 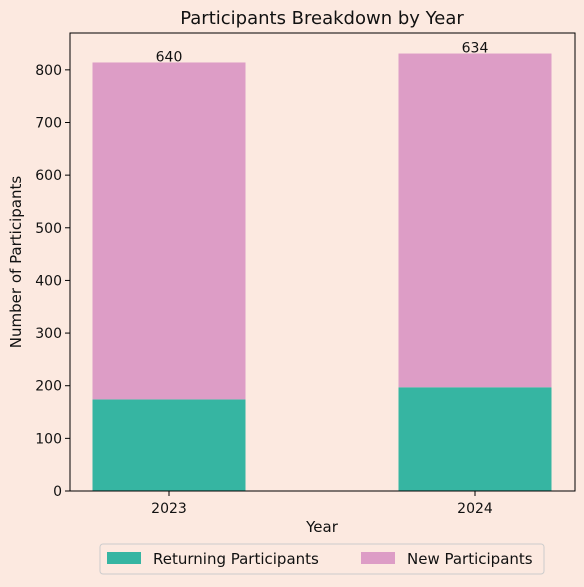 I want to click on y-tick-label: 300, so click(x=48, y=334).